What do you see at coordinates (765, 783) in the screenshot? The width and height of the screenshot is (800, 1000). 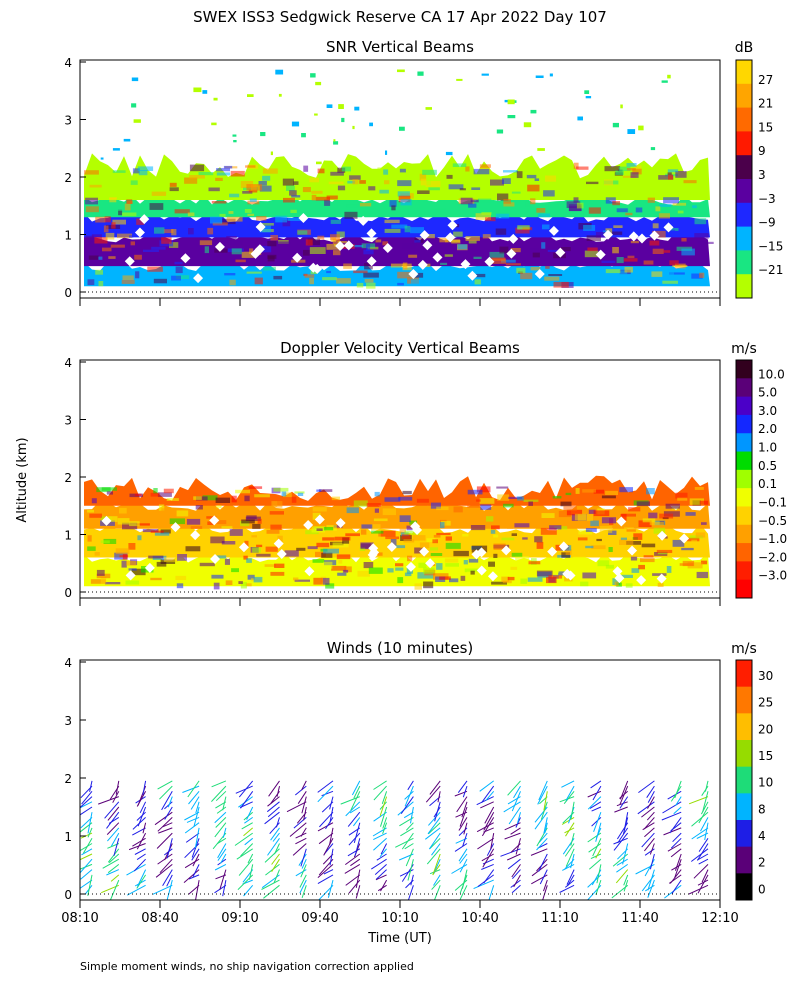 I see `colorbar-label: 10` at bounding box center [765, 783].